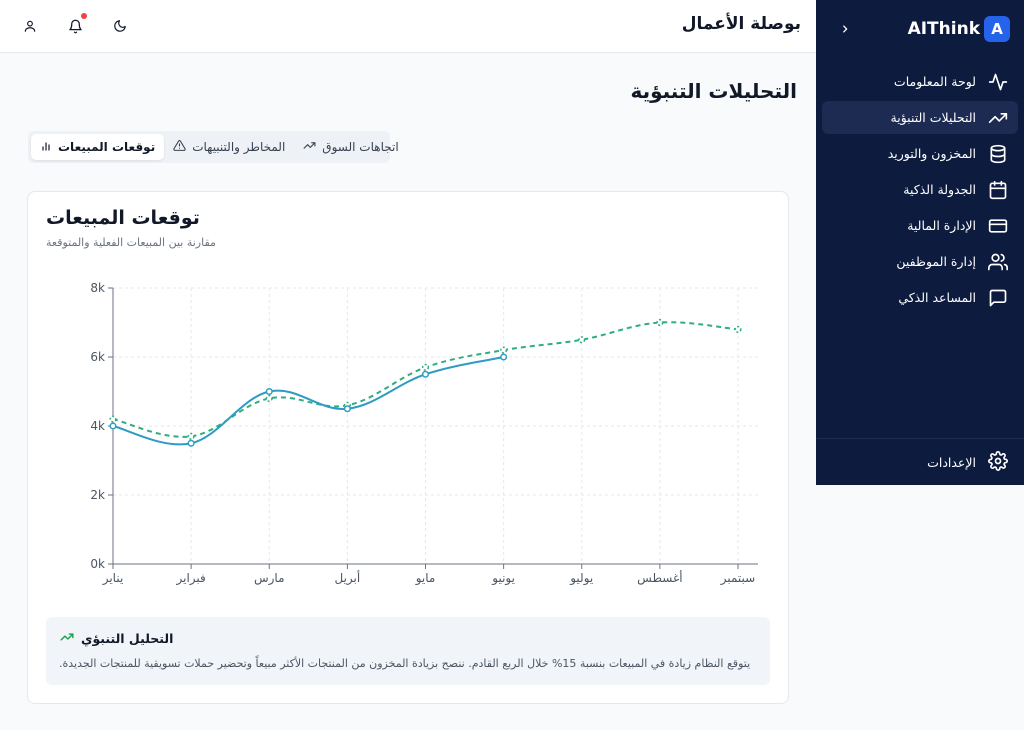  I want to click on bell-icon, so click(76, 24).